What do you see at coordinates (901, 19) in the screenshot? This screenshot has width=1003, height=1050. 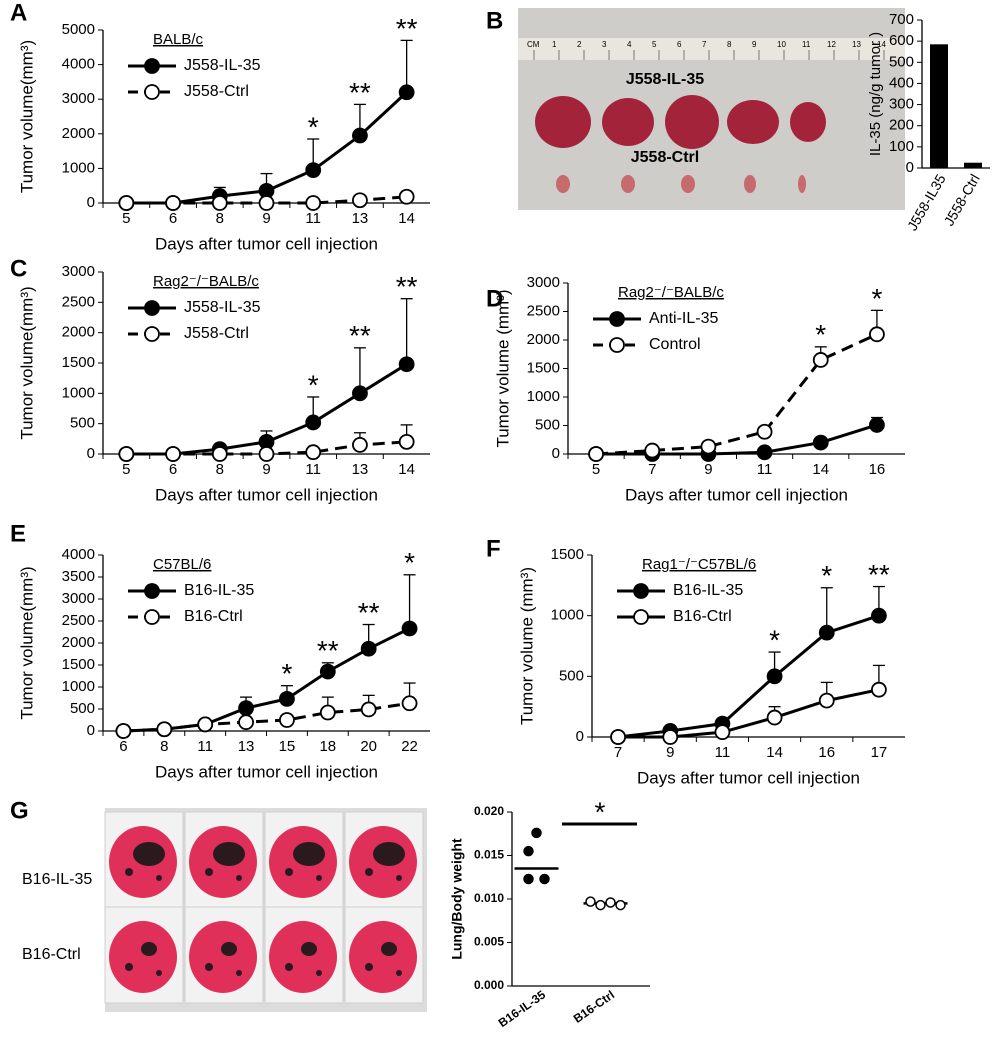 I see `y-tick-label: 700` at bounding box center [901, 19].